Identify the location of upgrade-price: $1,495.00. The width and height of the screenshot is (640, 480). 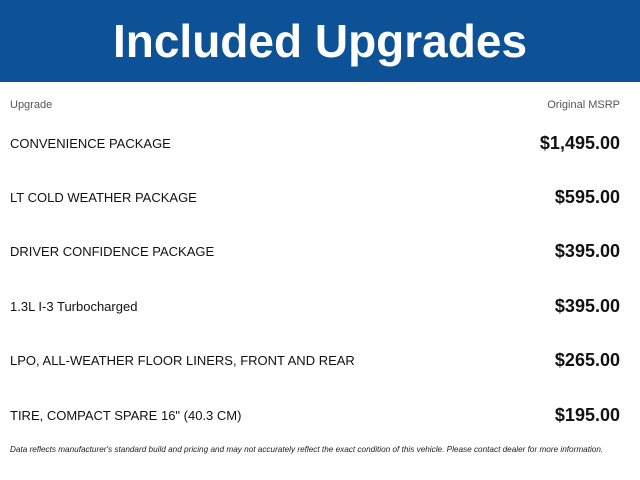
(579, 142).